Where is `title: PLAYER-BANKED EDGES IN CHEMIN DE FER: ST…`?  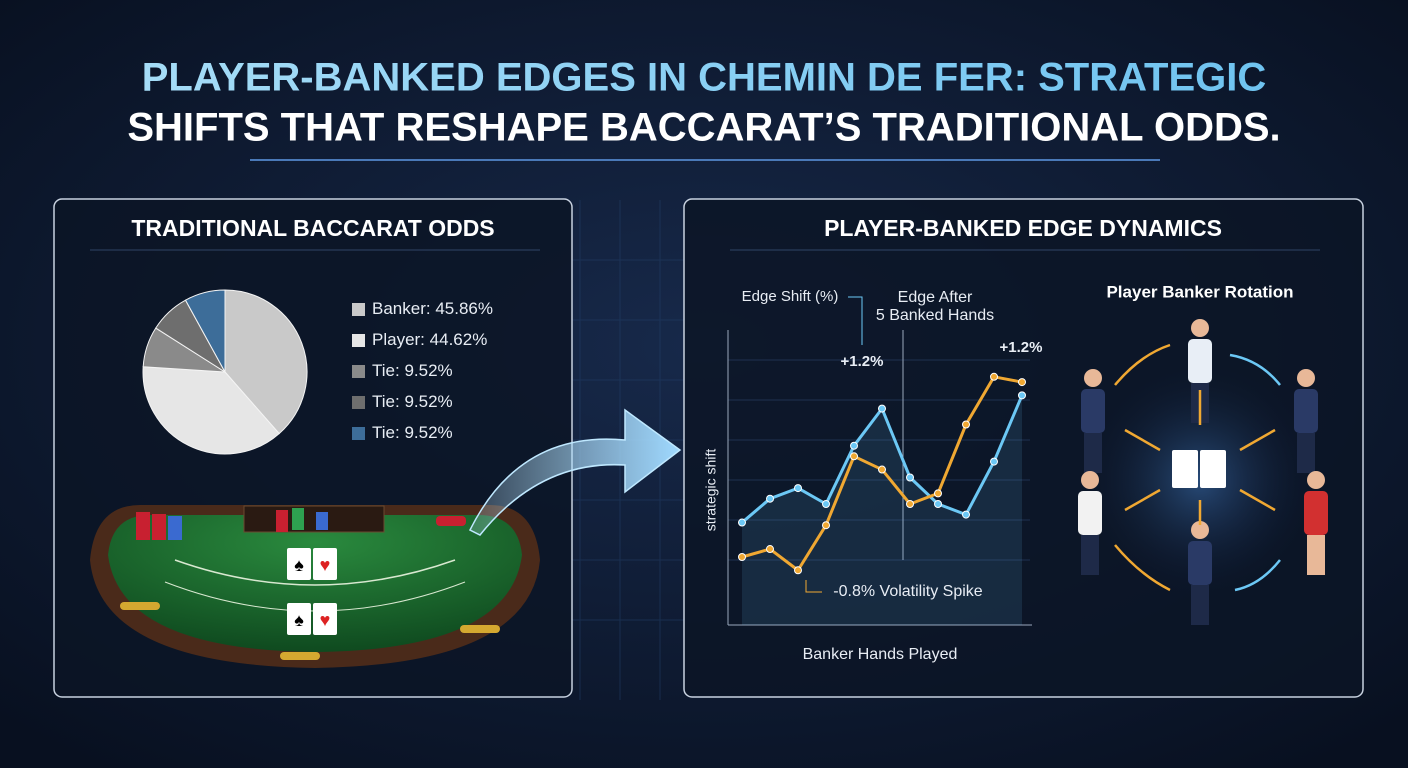 title: PLAYER-BANKED EDGES IN CHEMIN DE FER: ST… is located at coordinates (704, 78).